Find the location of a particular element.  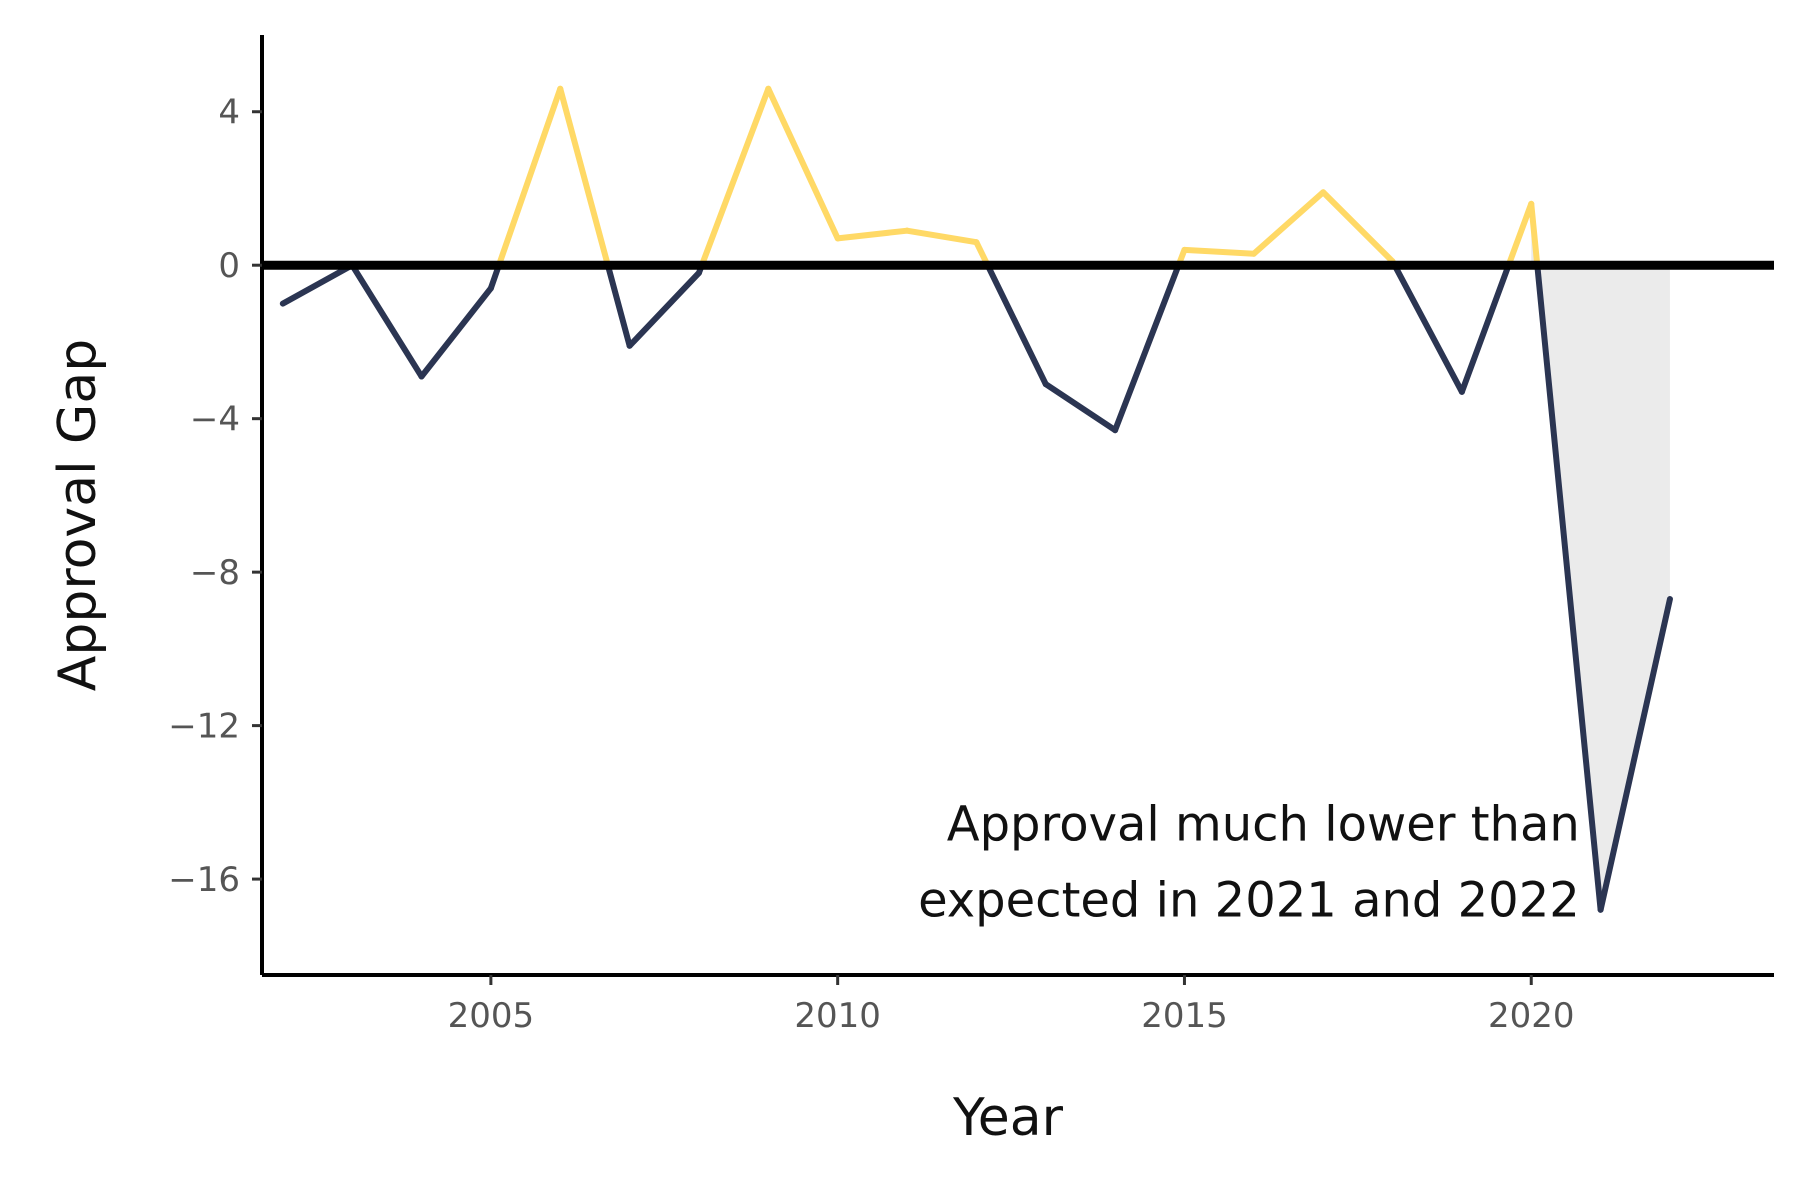

x-tick-label: 2020 is located at coordinates (1531, 1016).